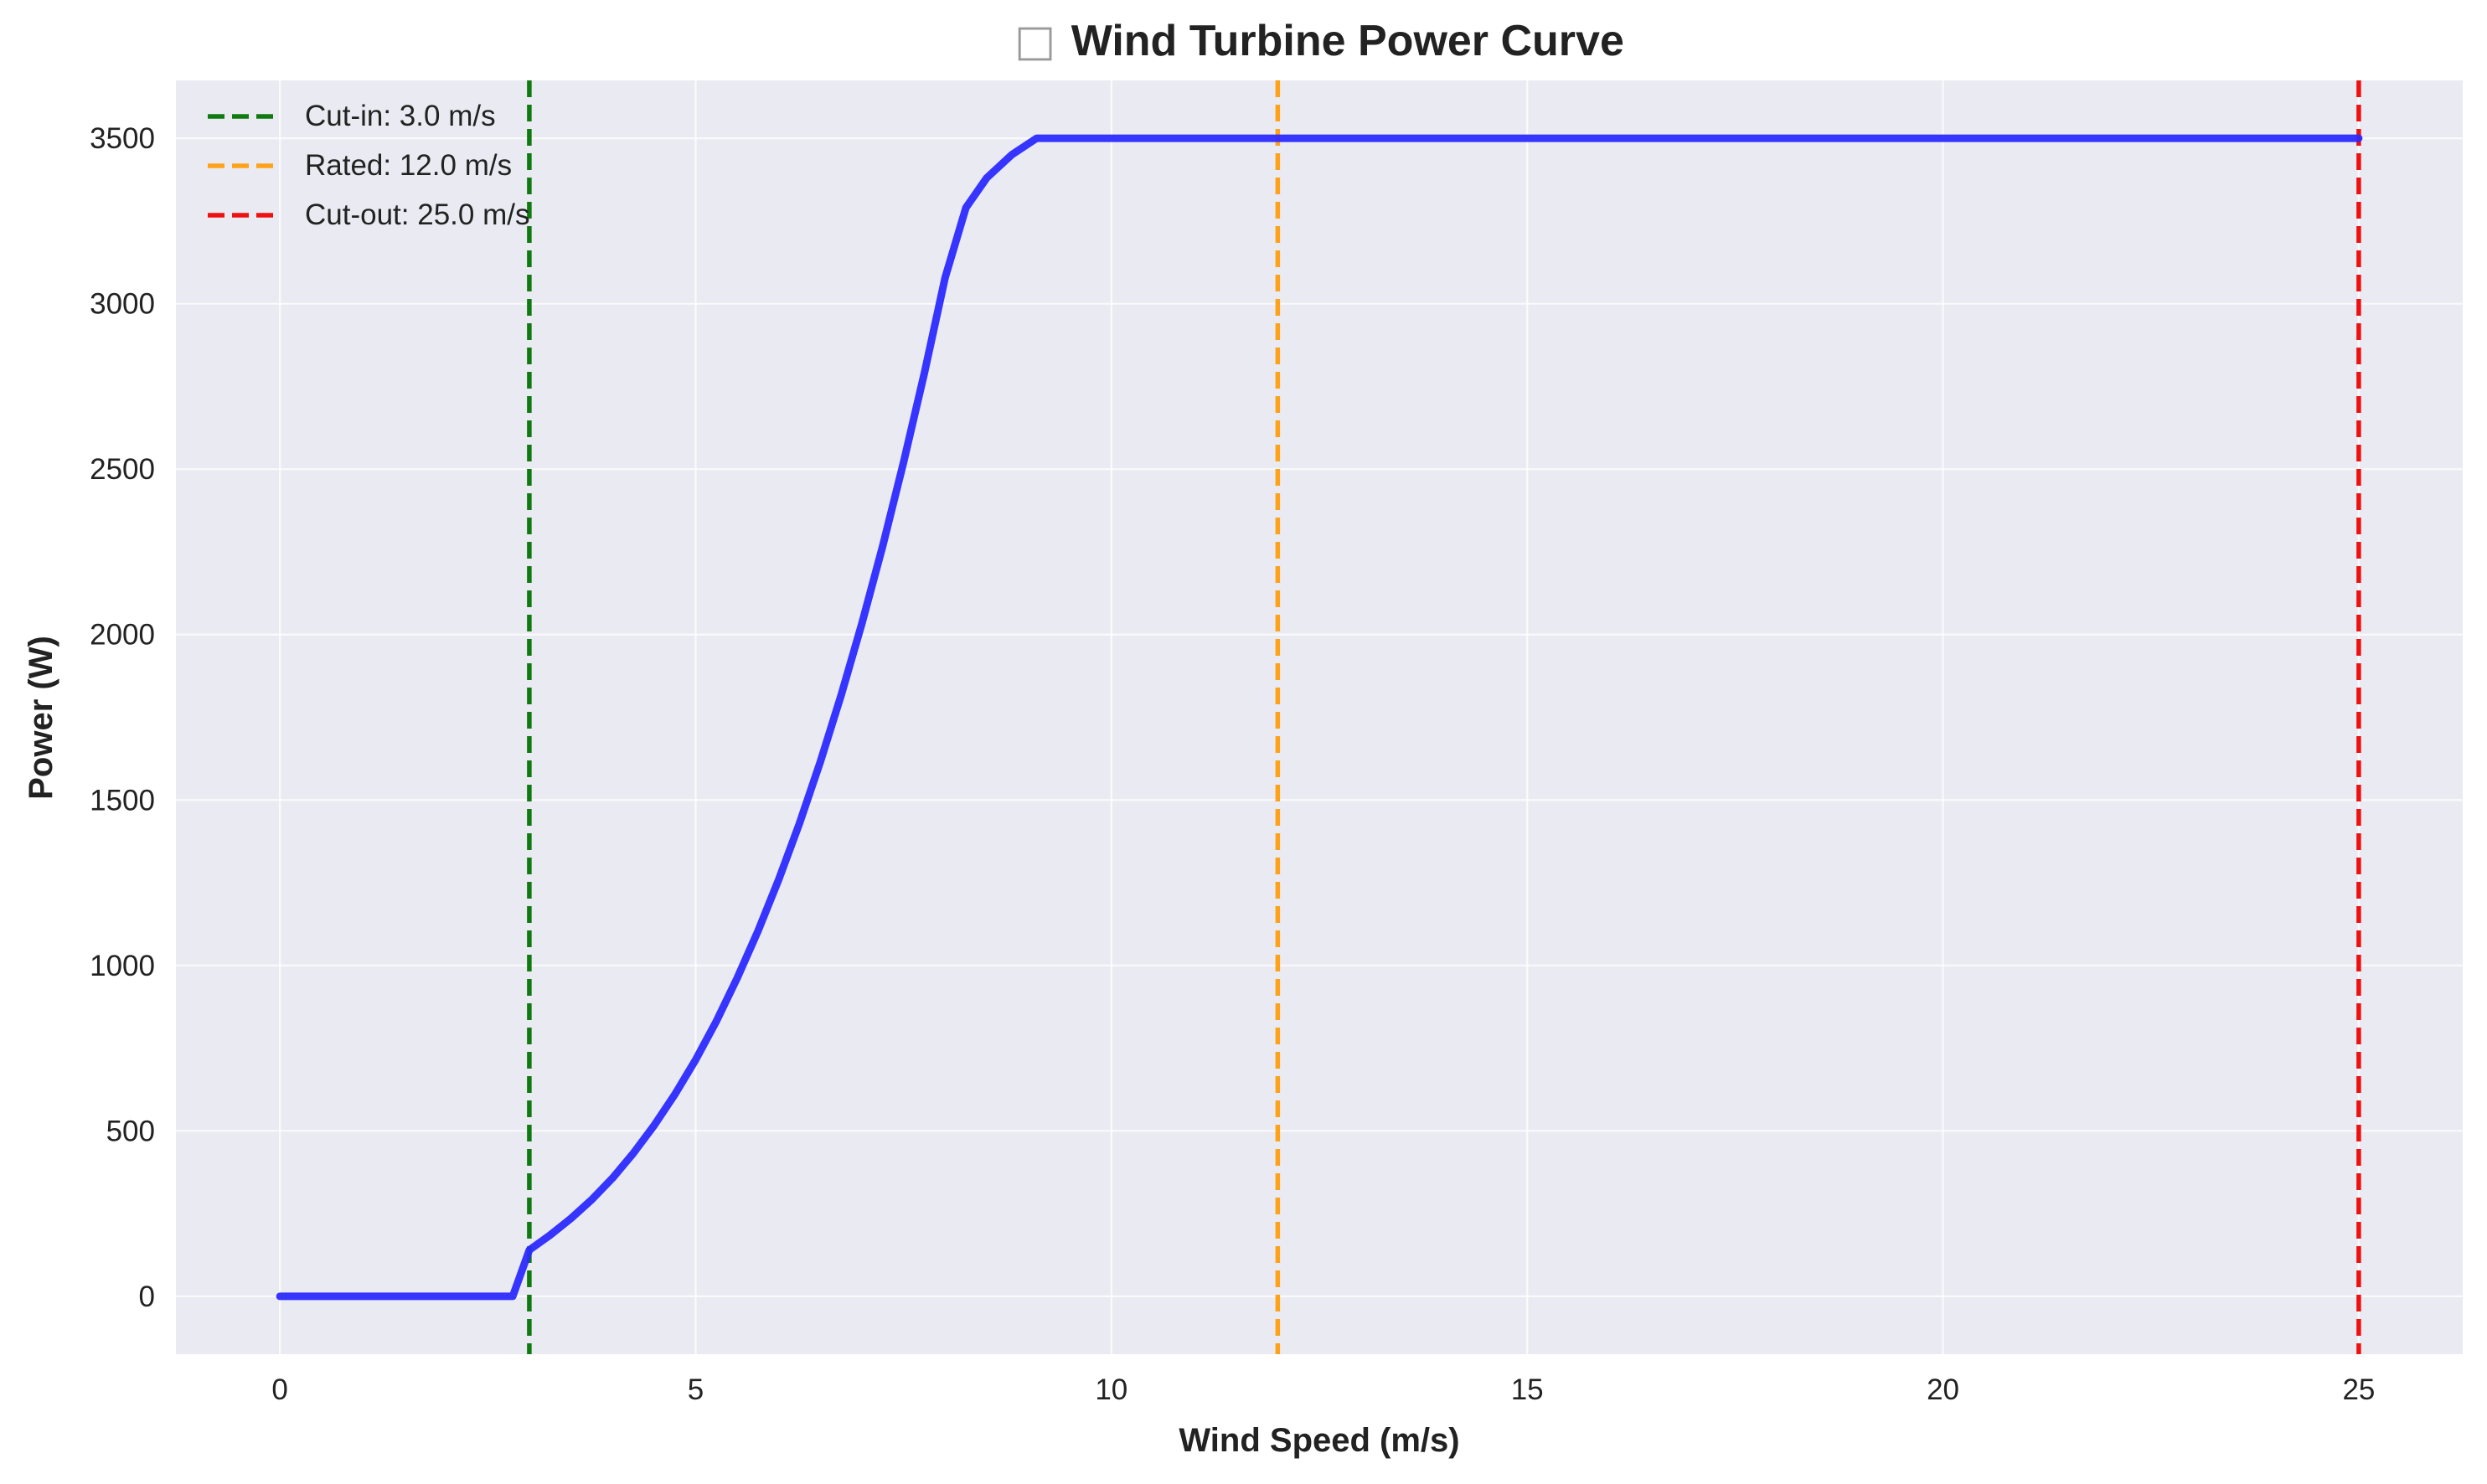  Describe the element at coordinates (1527, 1389) in the screenshot. I see `x-tick-label: 15` at that location.